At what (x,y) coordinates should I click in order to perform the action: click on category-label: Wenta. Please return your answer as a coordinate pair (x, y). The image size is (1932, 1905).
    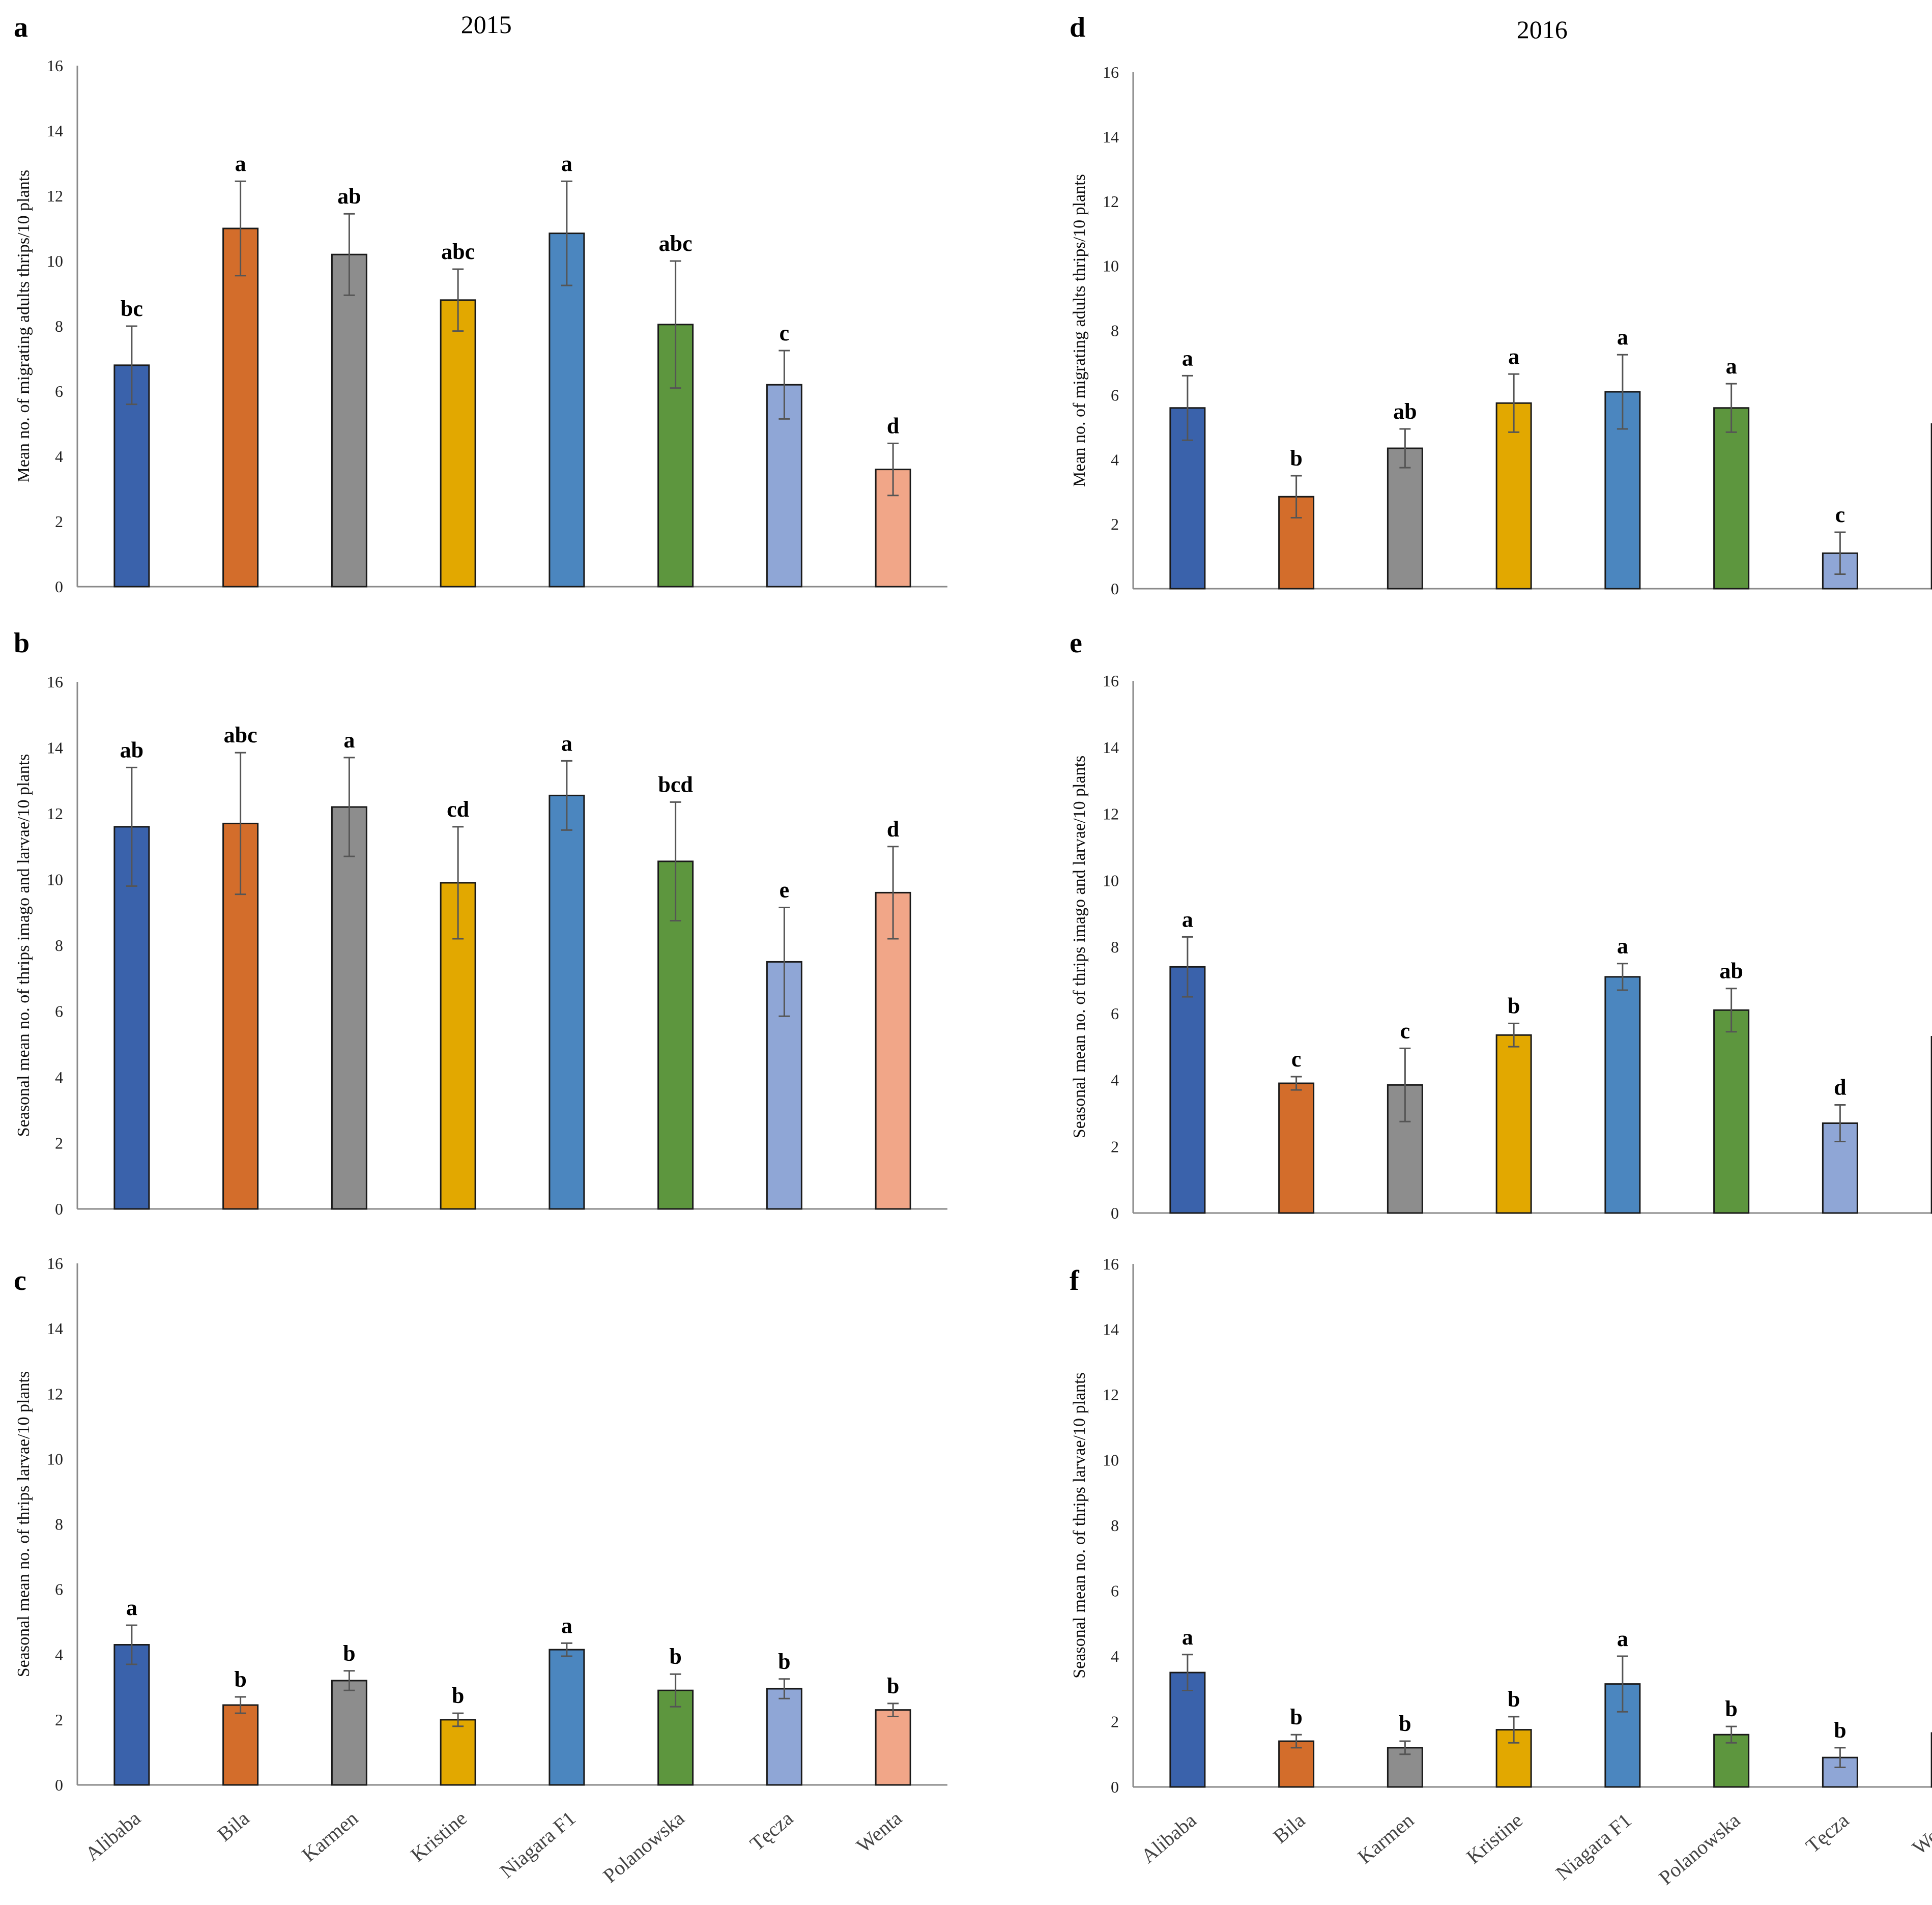
    Looking at the image, I should click on (879, 1831).